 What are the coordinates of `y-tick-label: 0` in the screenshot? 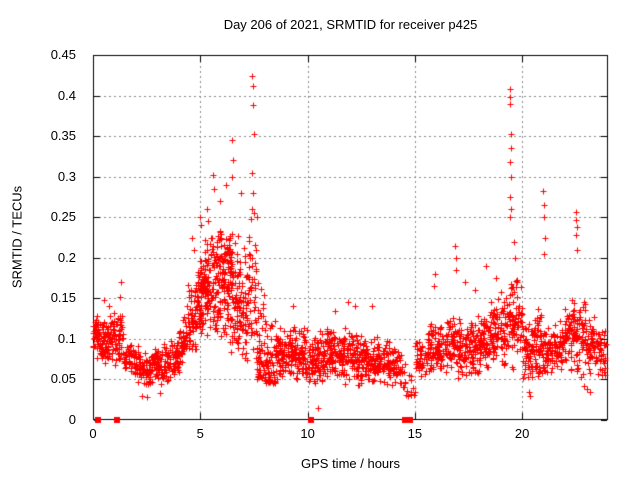 It's located at (72, 419).